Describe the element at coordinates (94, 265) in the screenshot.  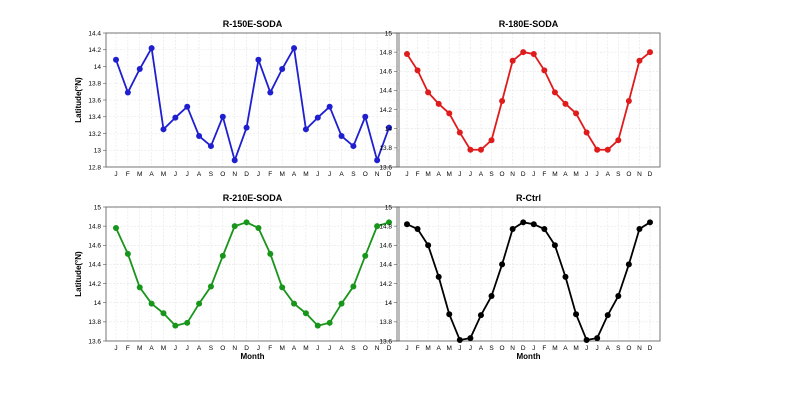
I see `y-tick-label: 14.4` at that location.